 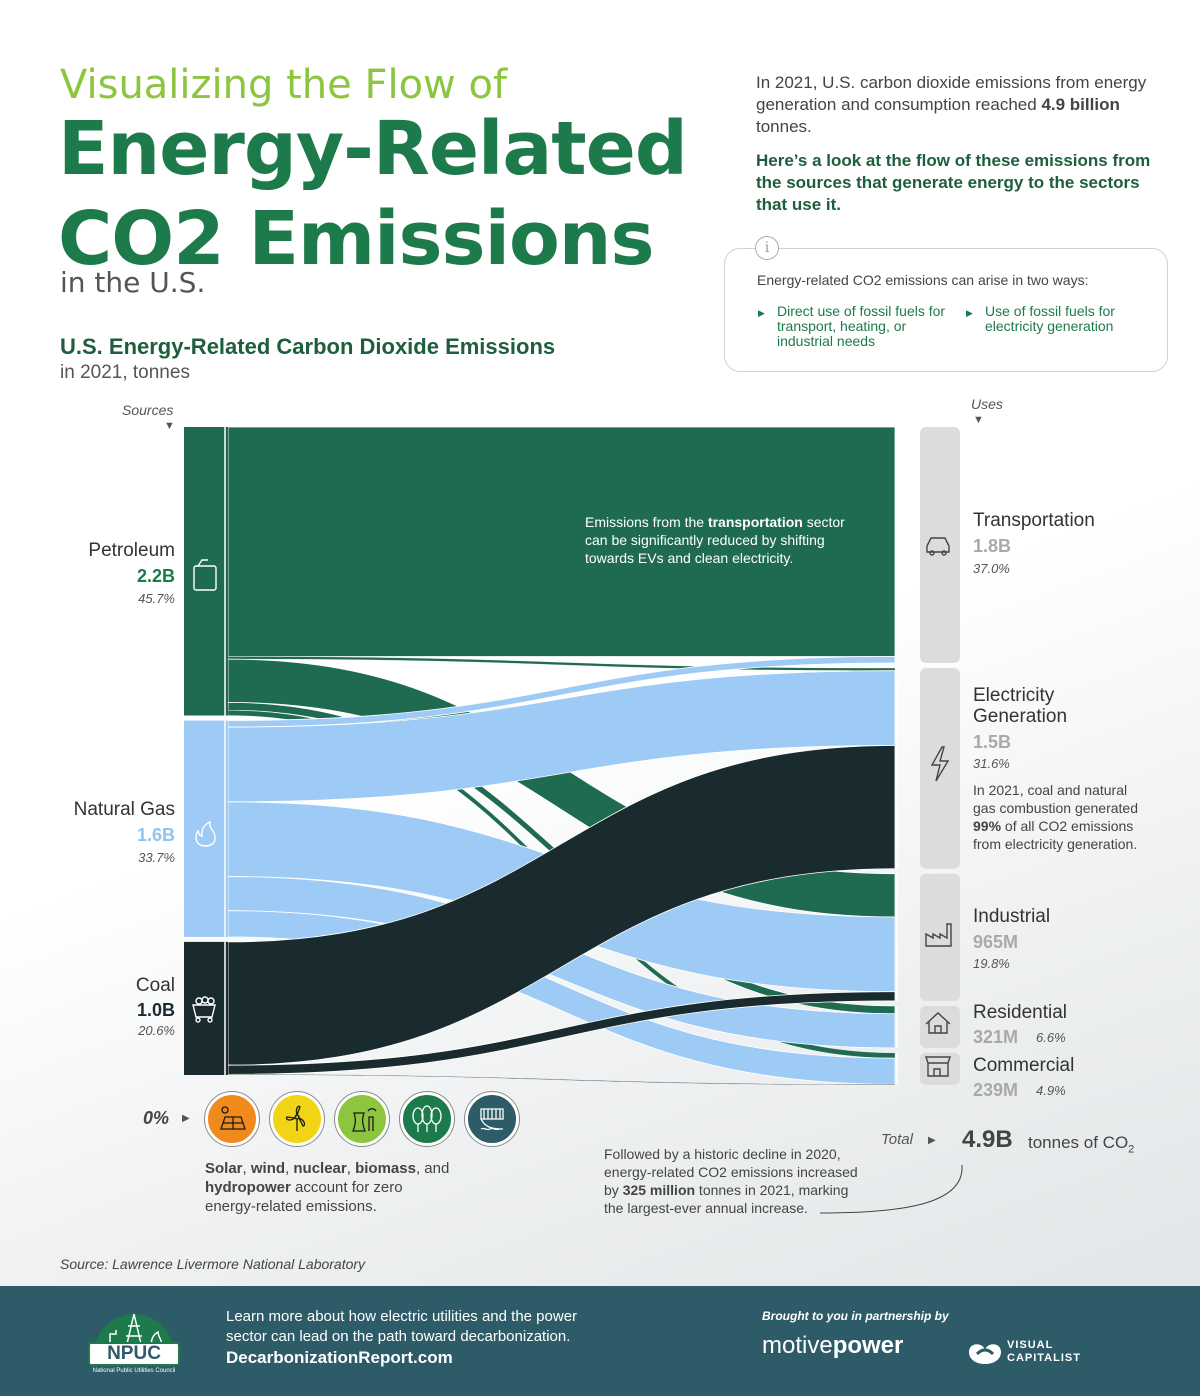 I want to click on main-title-line2: CO2 Emissions, so click(x=356, y=239).